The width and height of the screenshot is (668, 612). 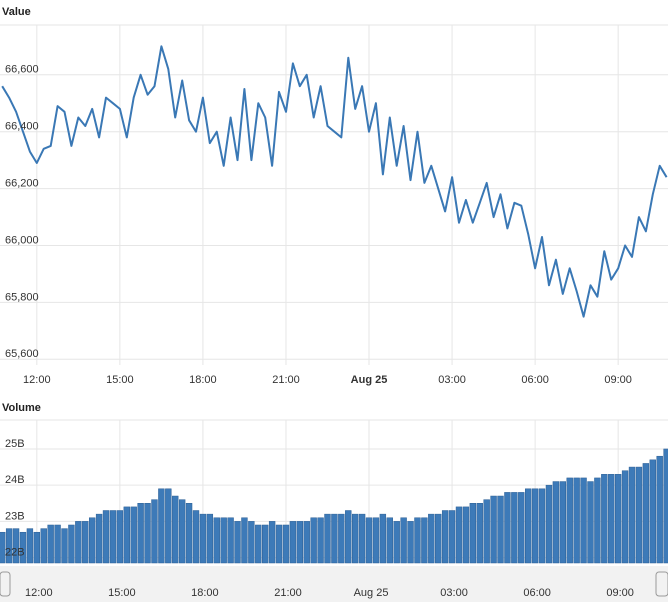 What do you see at coordinates (39, 593) in the screenshot?
I see `navigator-label: 12:00` at bounding box center [39, 593].